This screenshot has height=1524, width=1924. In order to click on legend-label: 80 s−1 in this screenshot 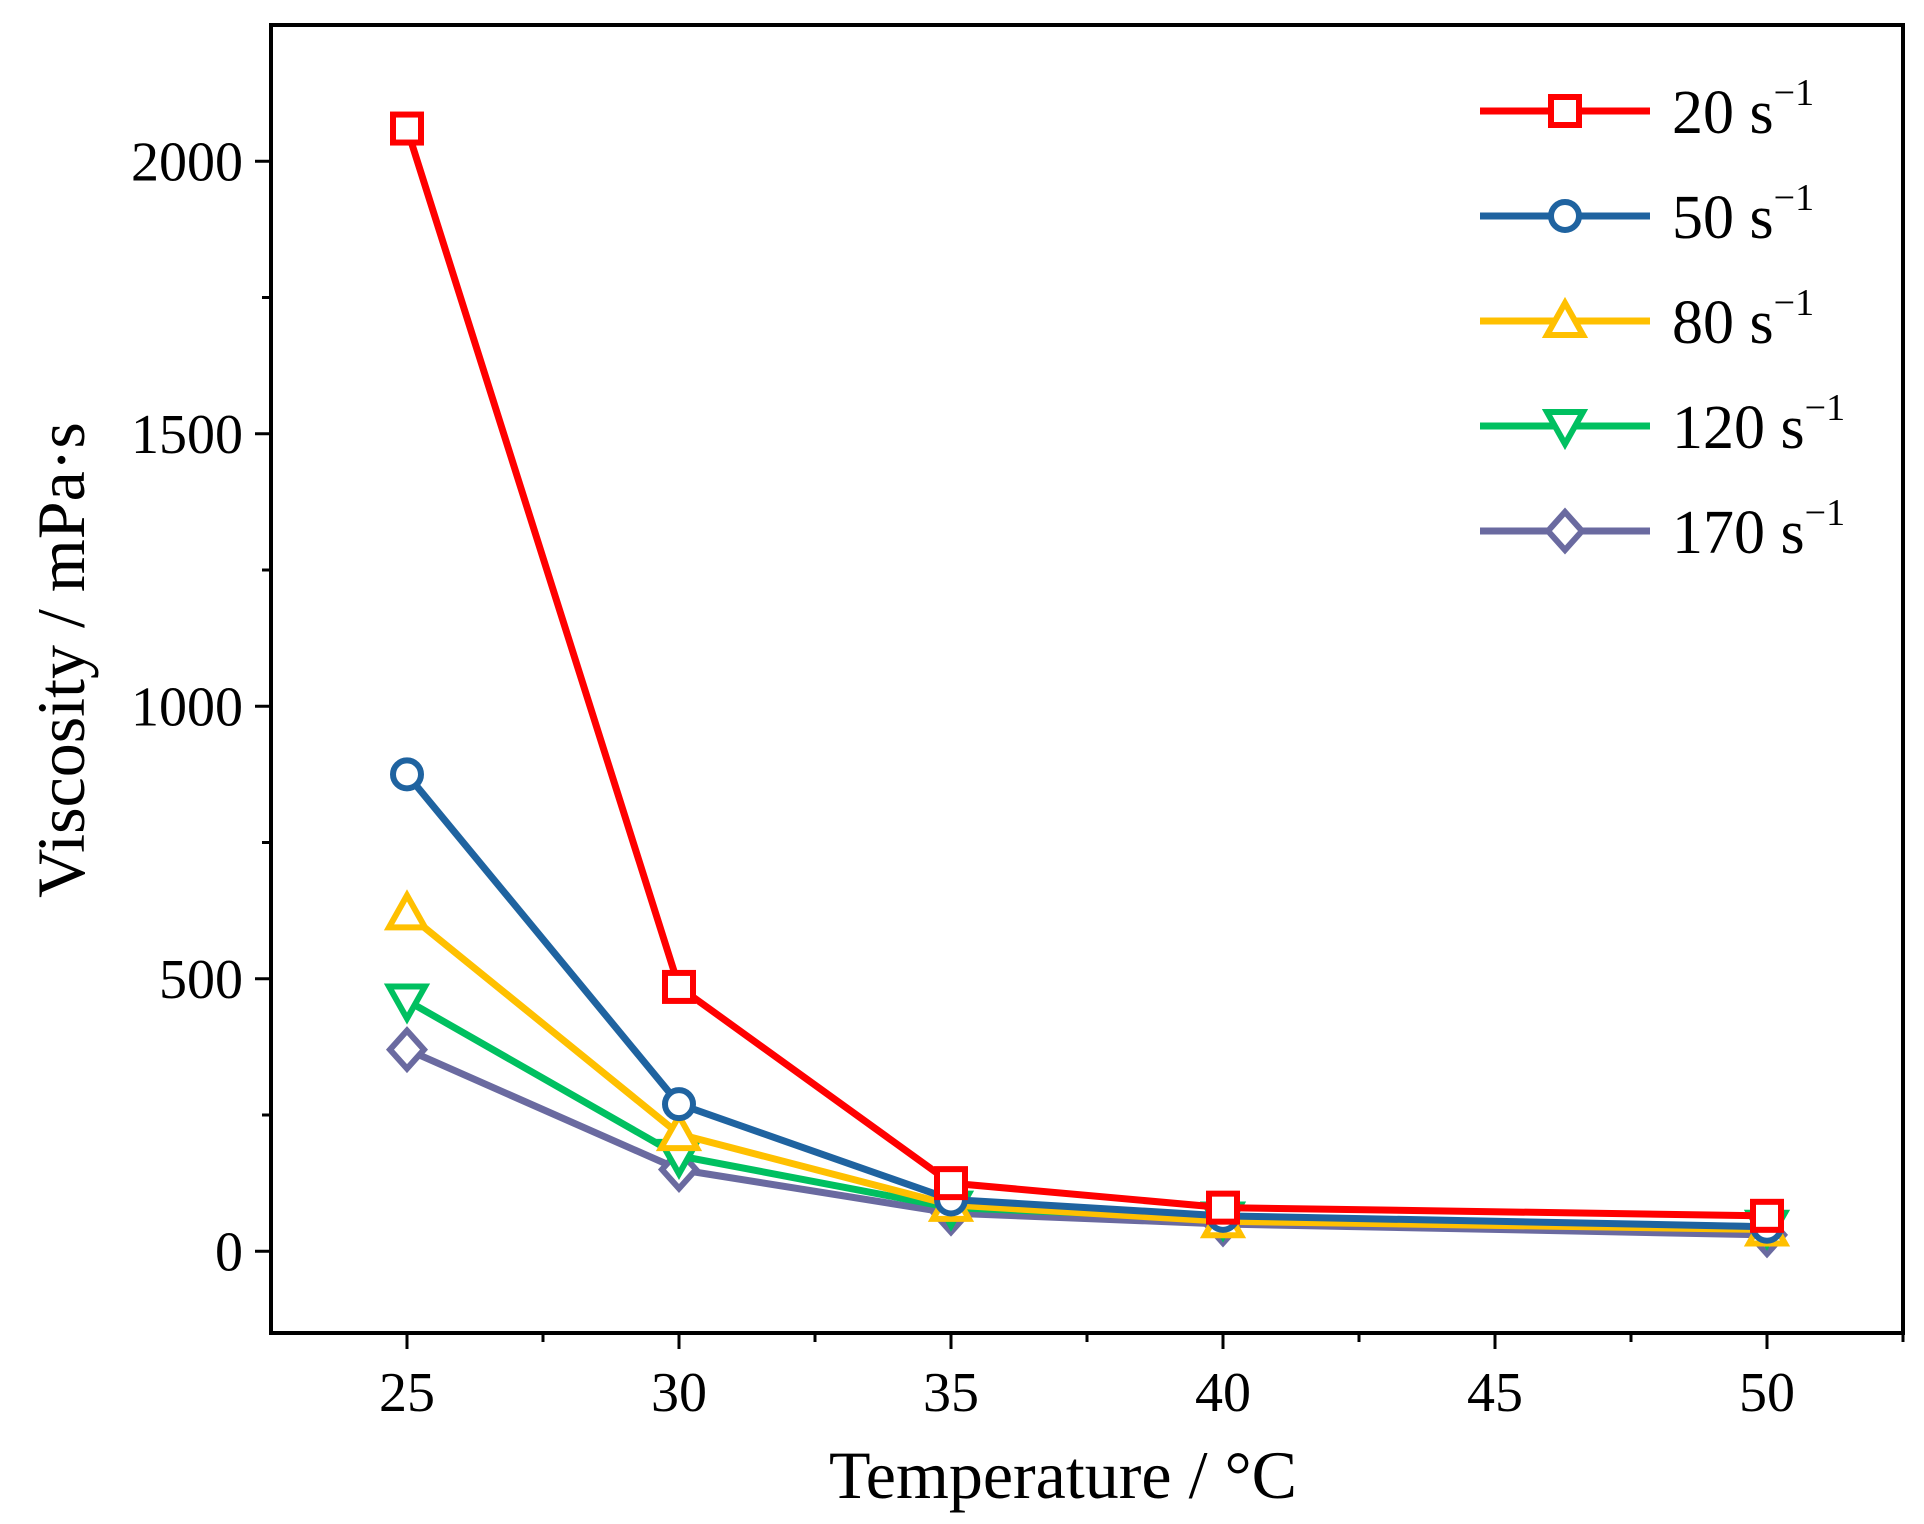, I will do `click(1743, 319)`.